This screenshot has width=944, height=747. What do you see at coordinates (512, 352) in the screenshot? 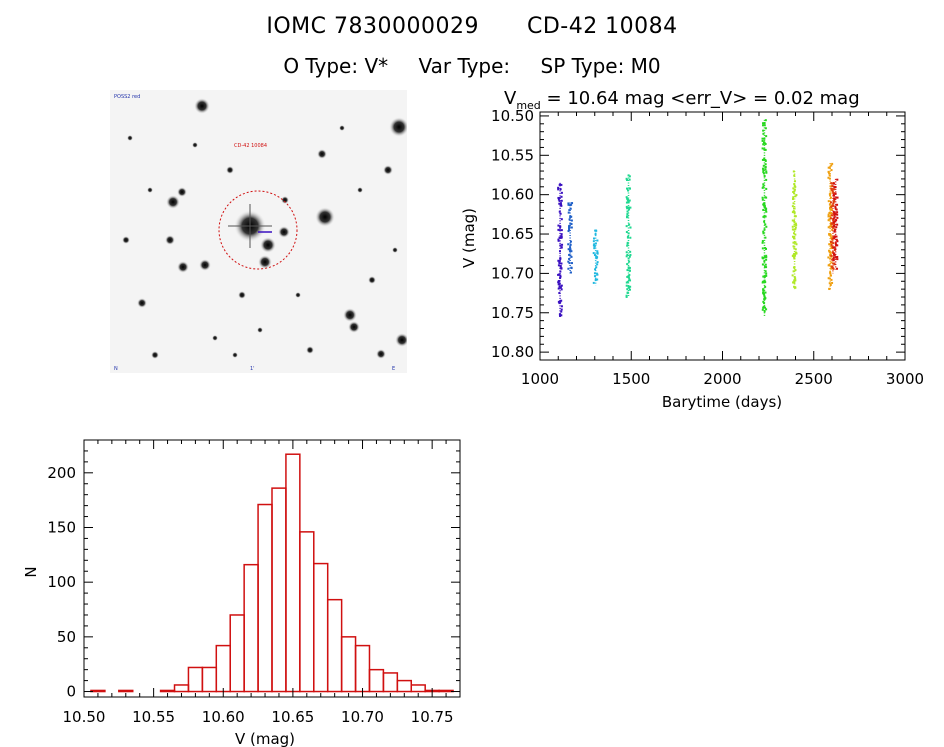
I see `lc-ytick-label: 10.80` at bounding box center [512, 352].